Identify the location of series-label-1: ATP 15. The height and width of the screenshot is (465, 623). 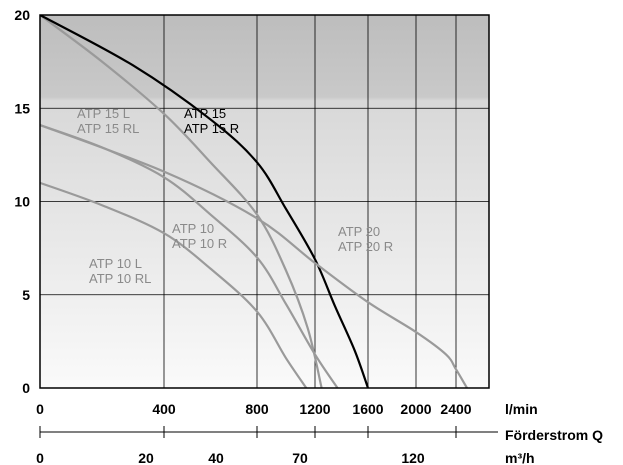
(205, 113).